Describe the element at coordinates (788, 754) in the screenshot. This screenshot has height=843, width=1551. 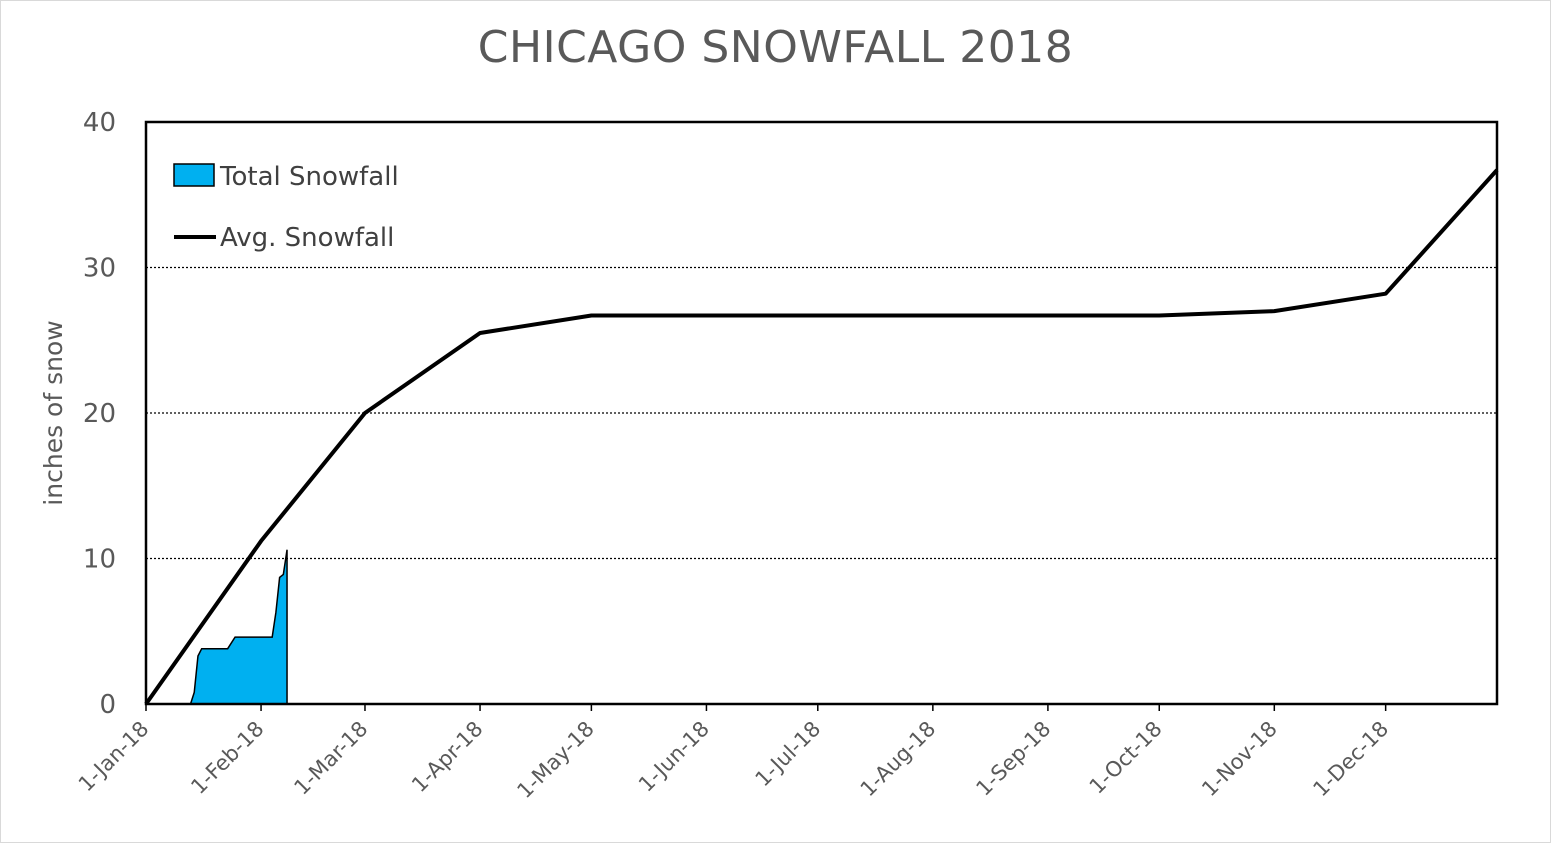
I see `x-tick-label: 1-Jul-18` at that location.